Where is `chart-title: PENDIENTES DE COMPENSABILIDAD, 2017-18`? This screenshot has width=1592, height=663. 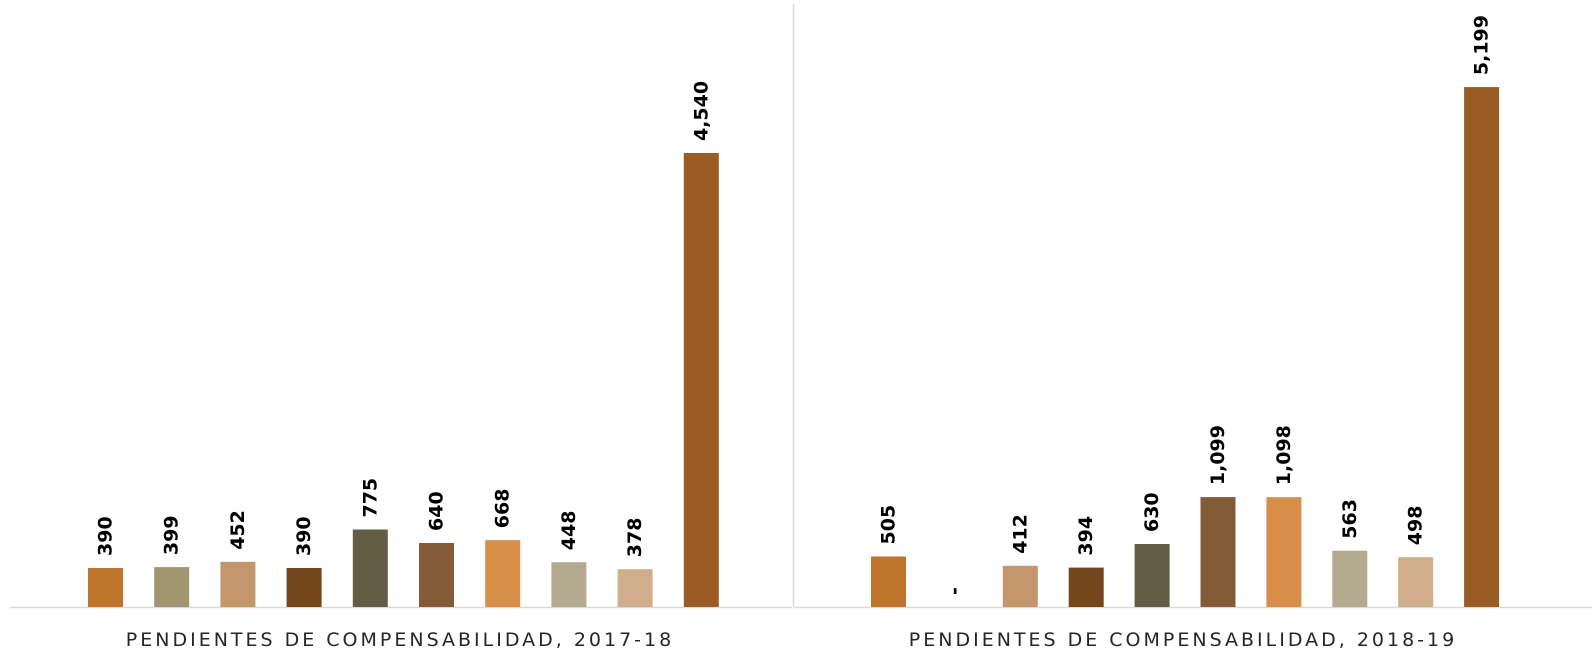 chart-title: PENDIENTES DE COMPENSABILIDAD, 2017-18 is located at coordinates (400, 640).